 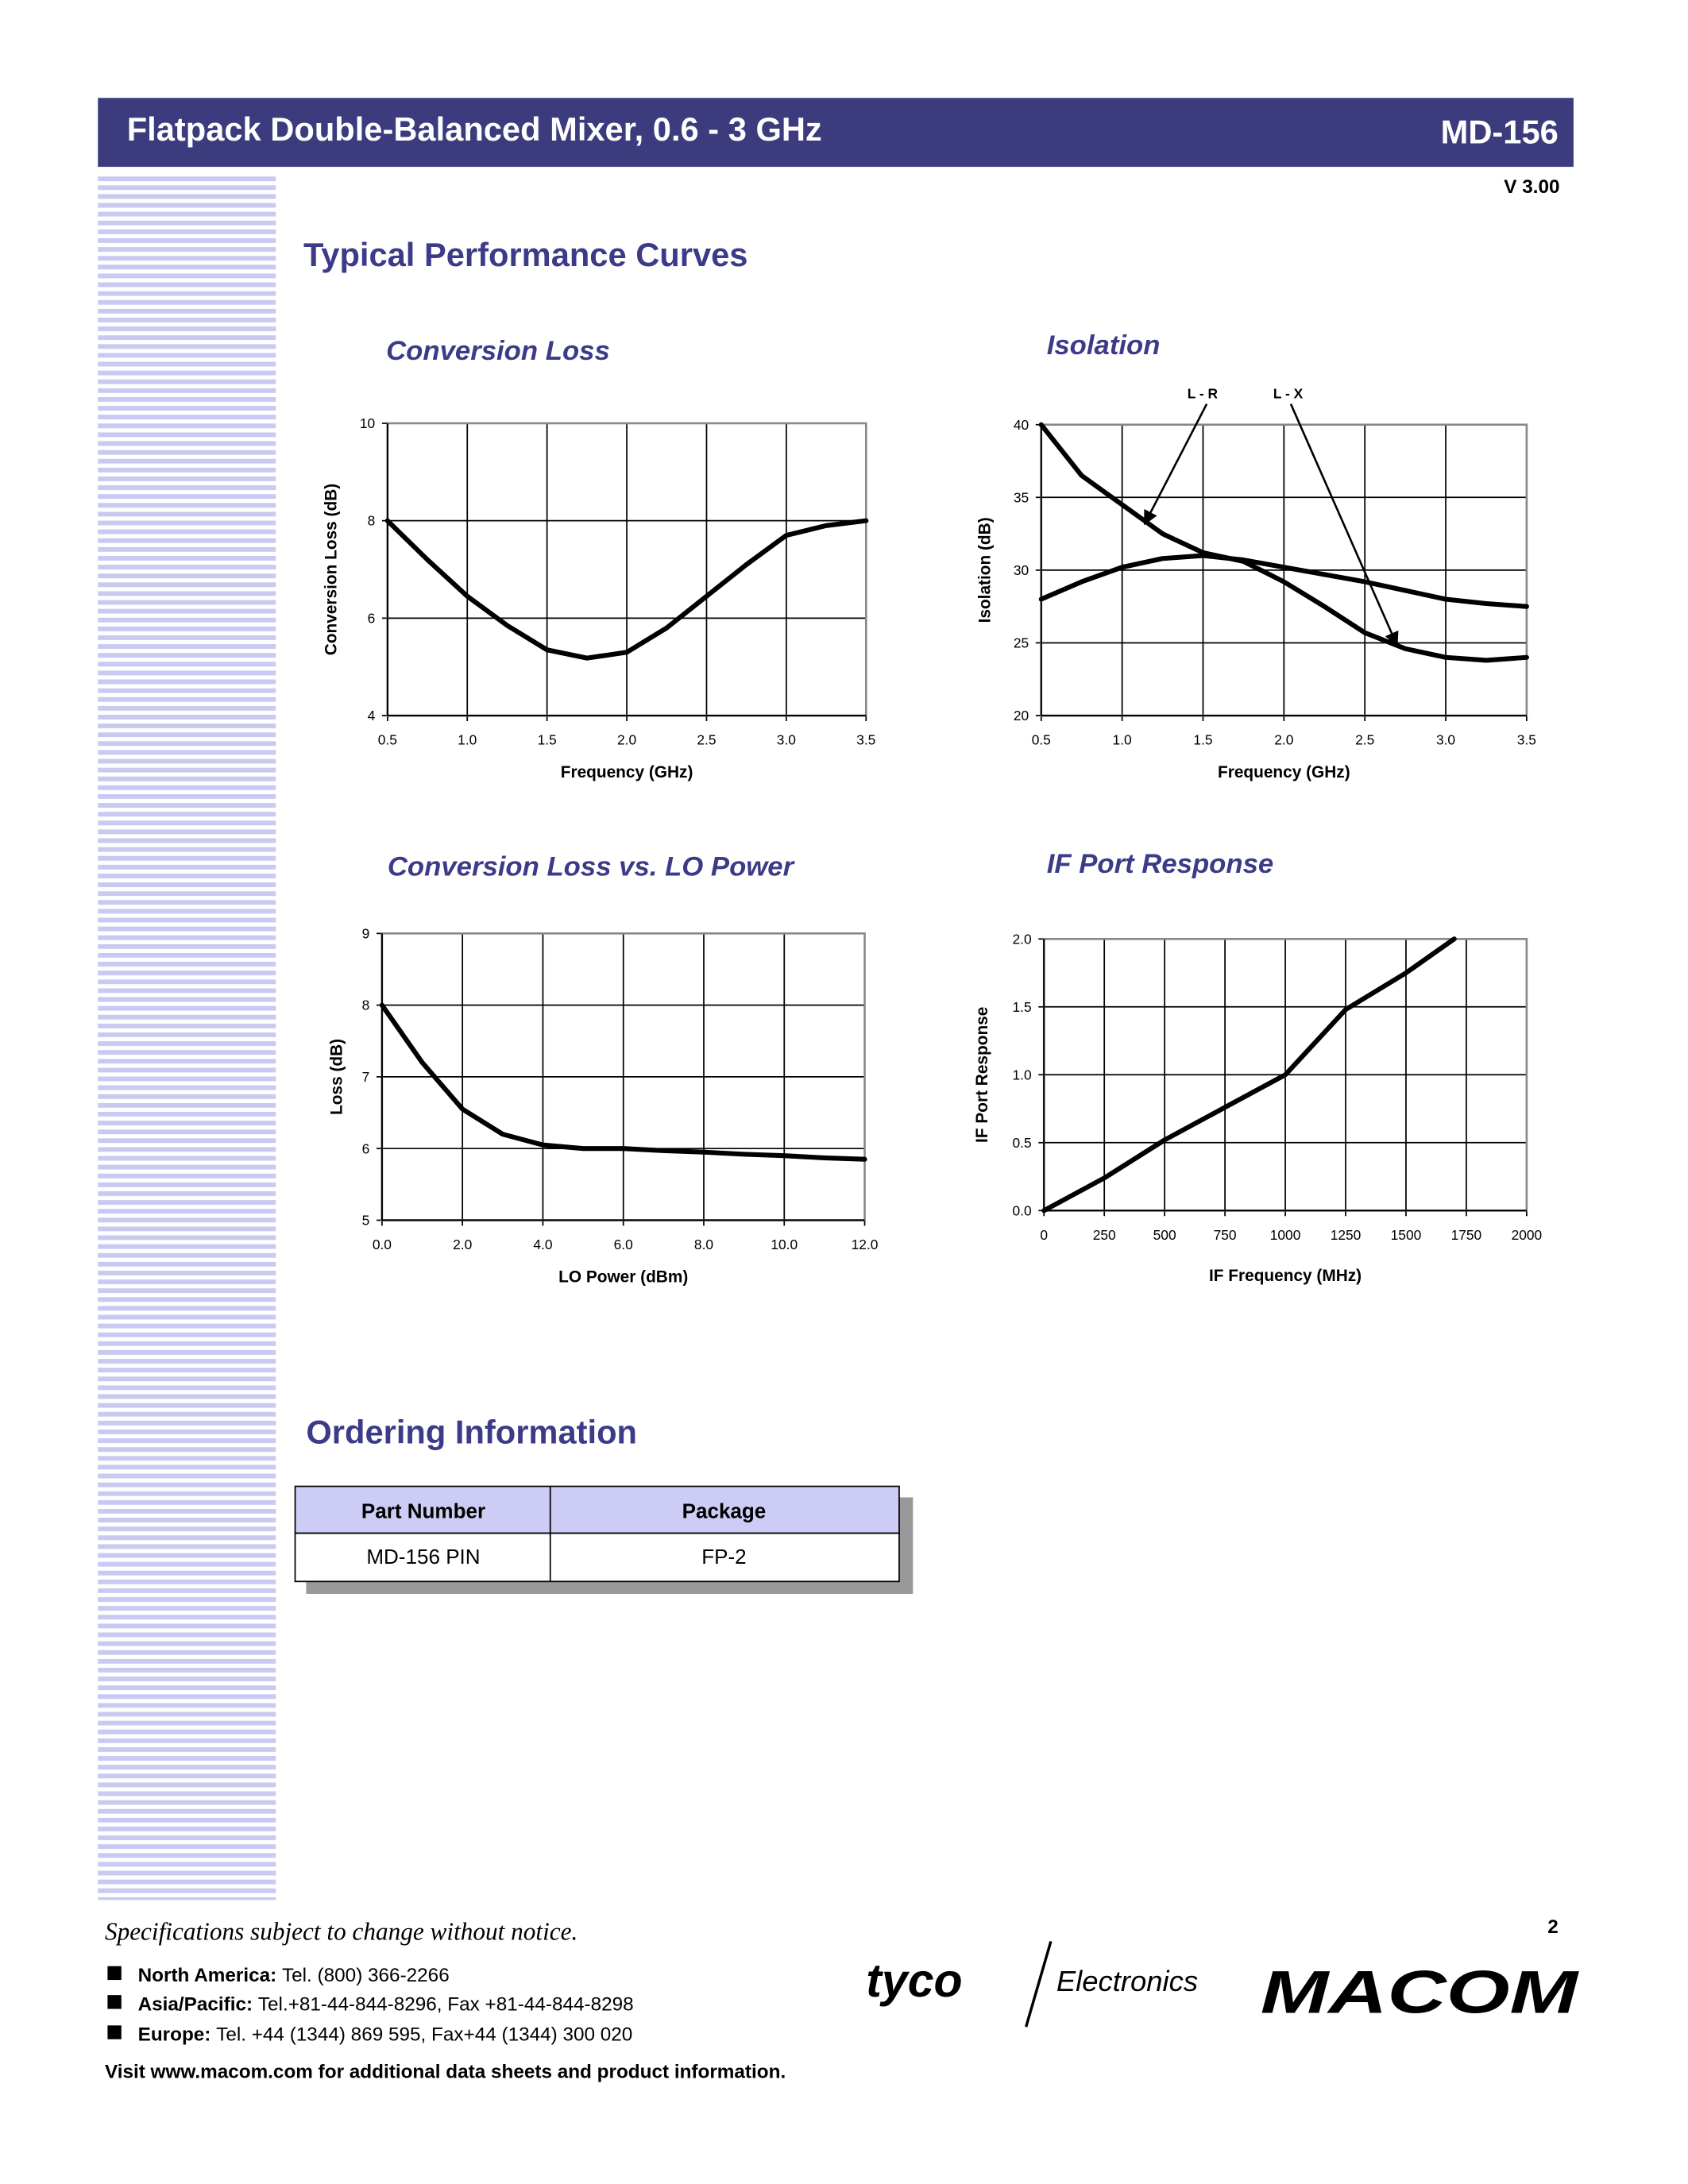 What do you see at coordinates (187, 1036) in the screenshot?
I see `side-stripes` at bounding box center [187, 1036].